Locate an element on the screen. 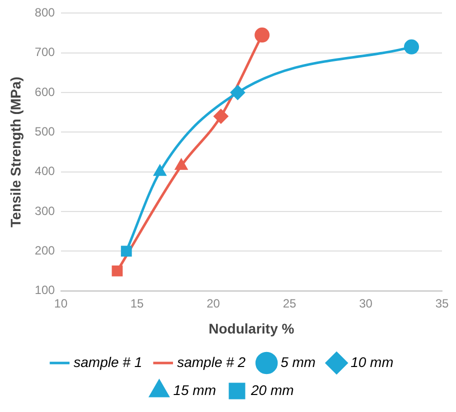 The image size is (456, 412). legend-label: sample # 1 is located at coordinates (108, 362).